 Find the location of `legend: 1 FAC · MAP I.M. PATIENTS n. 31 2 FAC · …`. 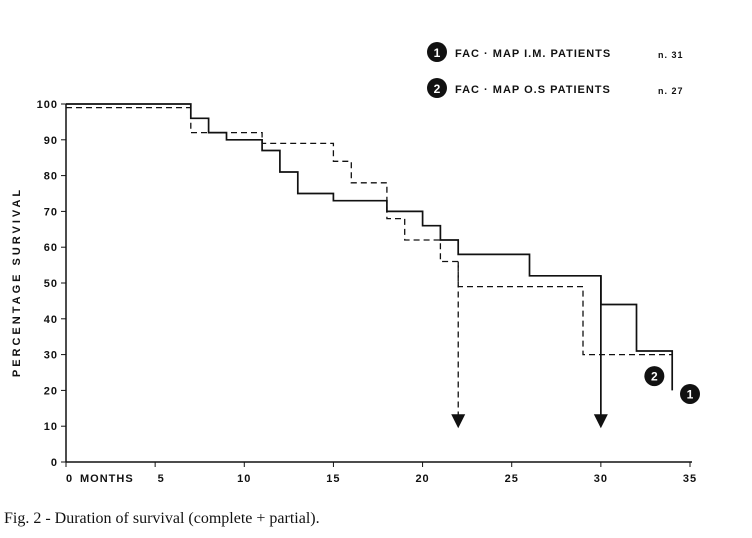

legend: 1 FAC · MAP I.M. PATIENTS n. 31 2 FAC · … is located at coordinates (555, 70).